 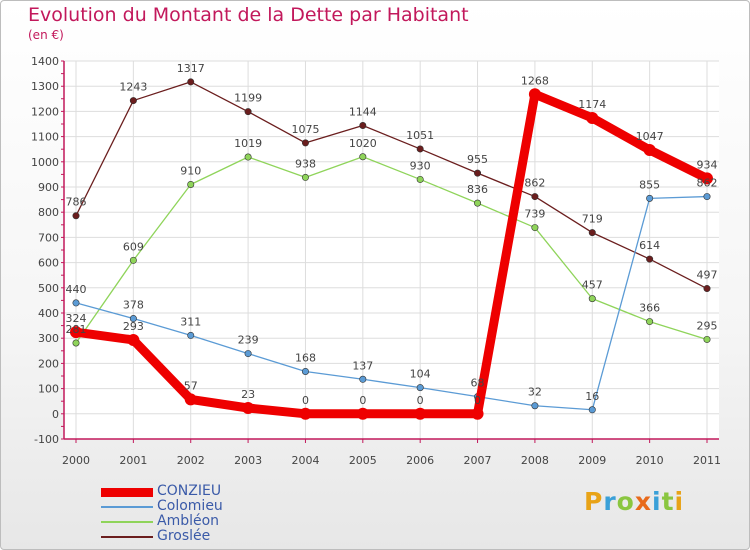 What do you see at coordinates (592, 396) in the screenshot?
I see `data-label-colomieu: 16` at bounding box center [592, 396].